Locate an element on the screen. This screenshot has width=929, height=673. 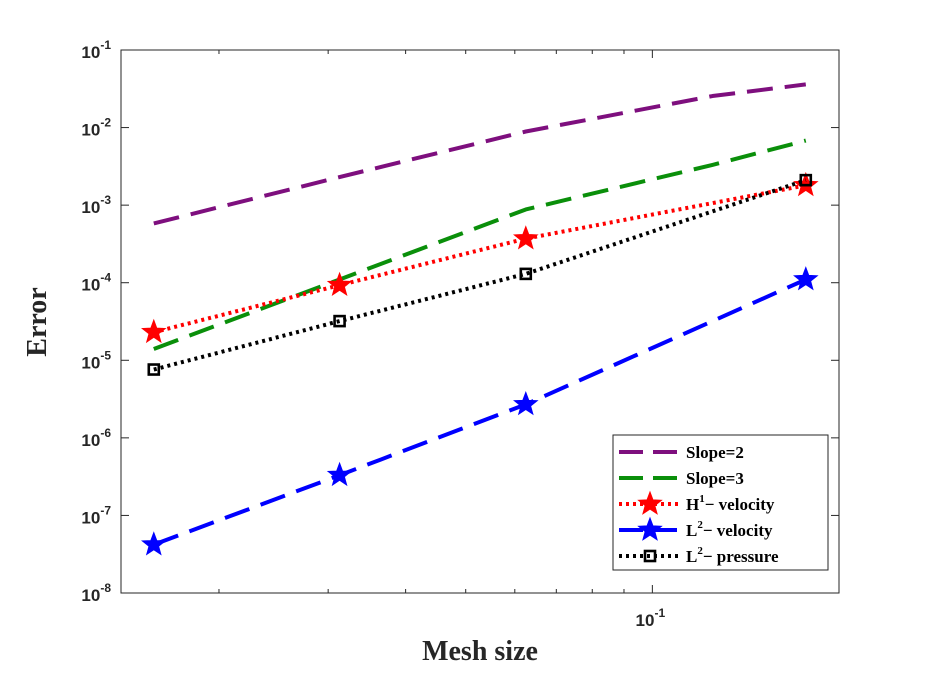
legend-entry-slope-2: Slope=2 is located at coordinates (681, 452).